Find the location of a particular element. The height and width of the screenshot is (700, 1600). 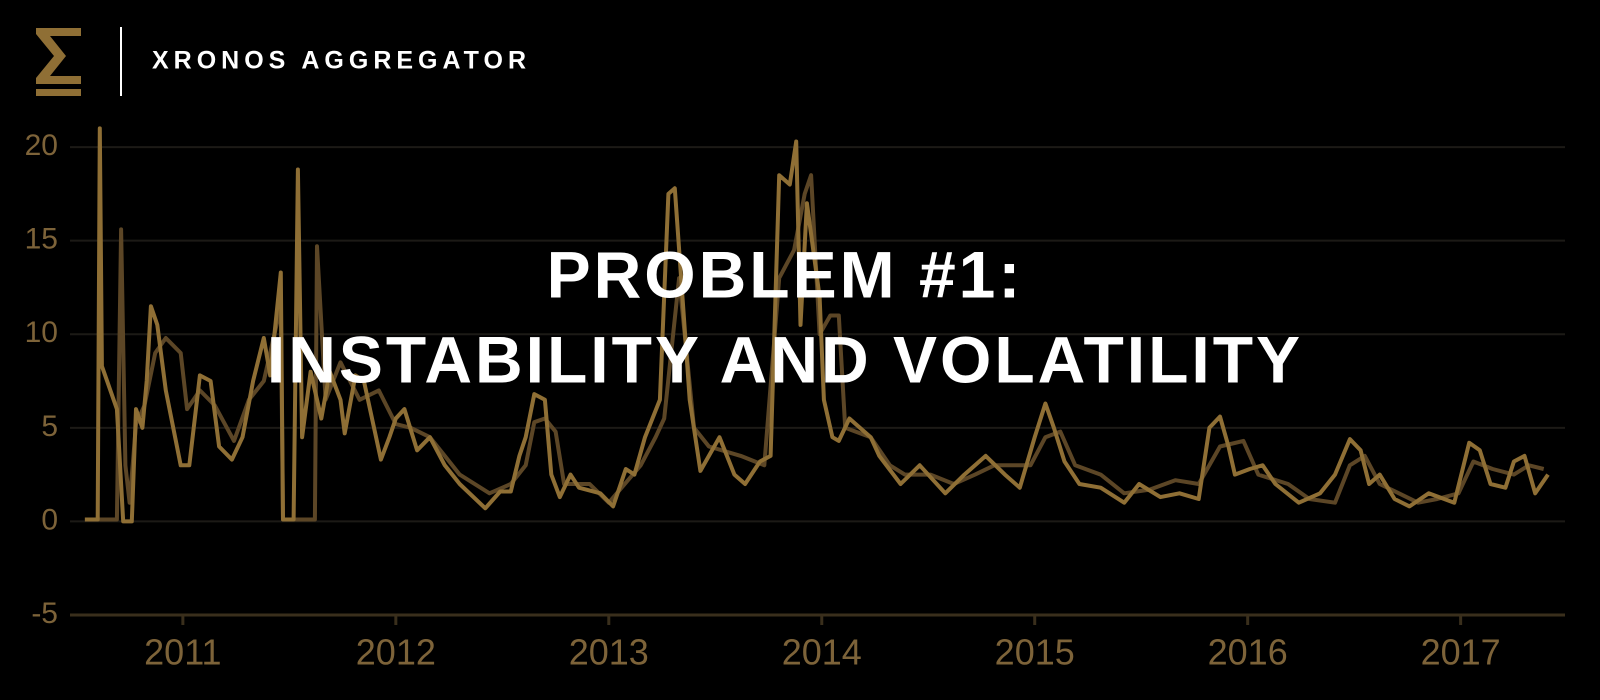

logo is located at coordinates (79, 61).